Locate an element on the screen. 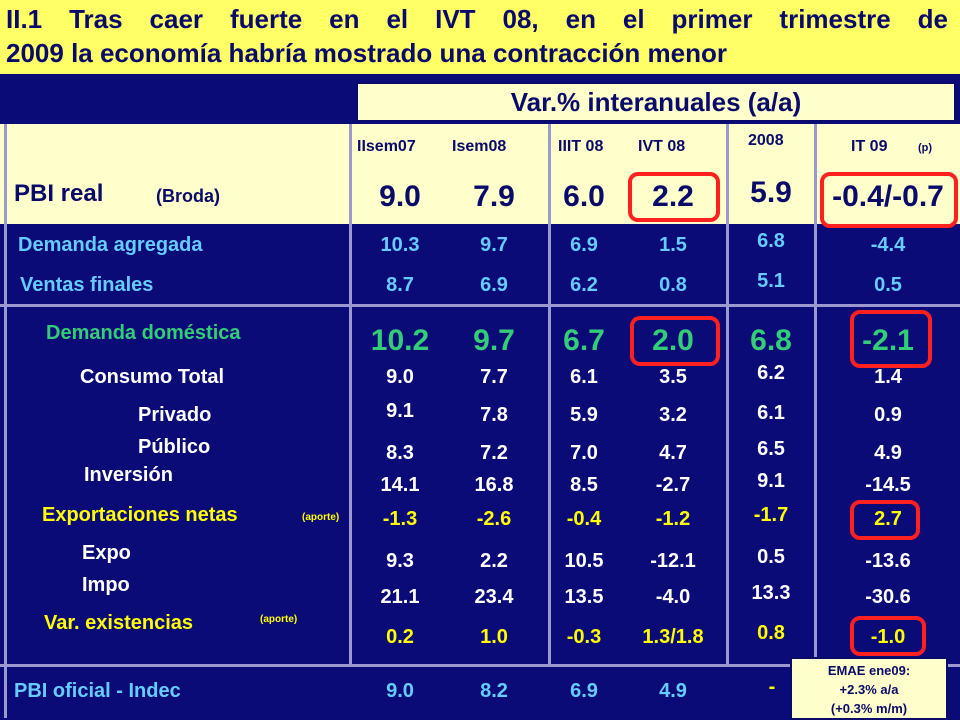  export-netas-iisem07: -1.3 is located at coordinates (400, 519).